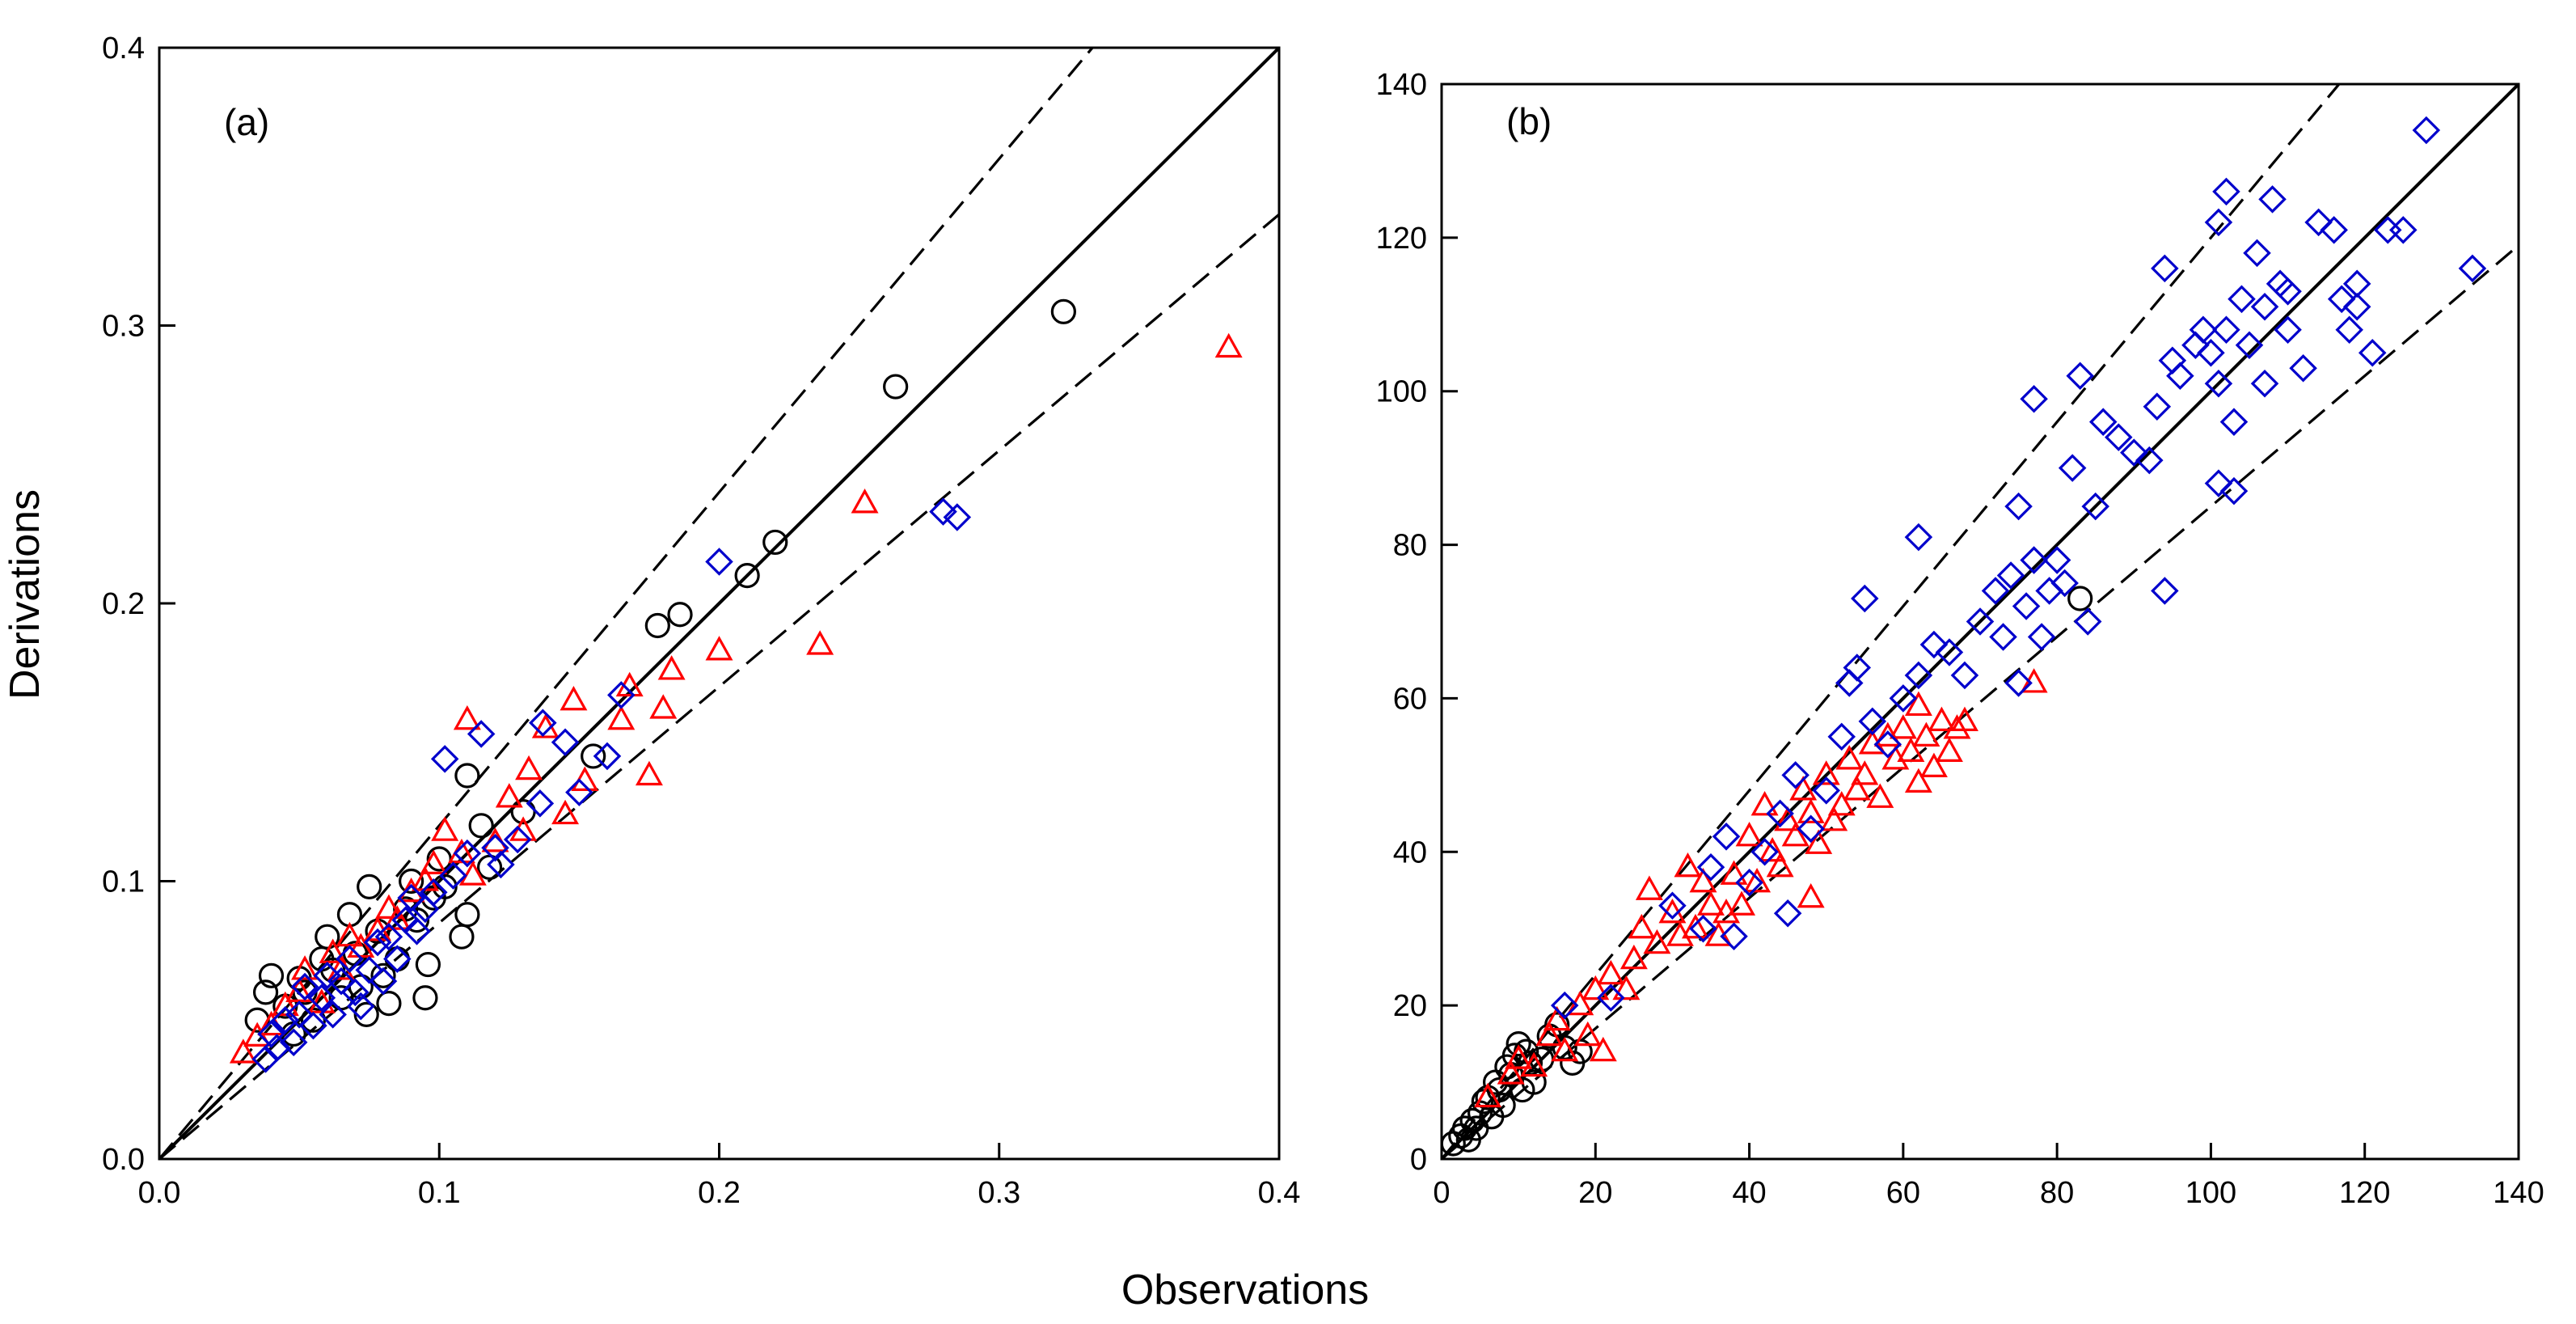 The image size is (2576, 1324). Describe the element at coordinates (611, 785) in the screenshot. I see `panel-a-diamond-series` at that location.